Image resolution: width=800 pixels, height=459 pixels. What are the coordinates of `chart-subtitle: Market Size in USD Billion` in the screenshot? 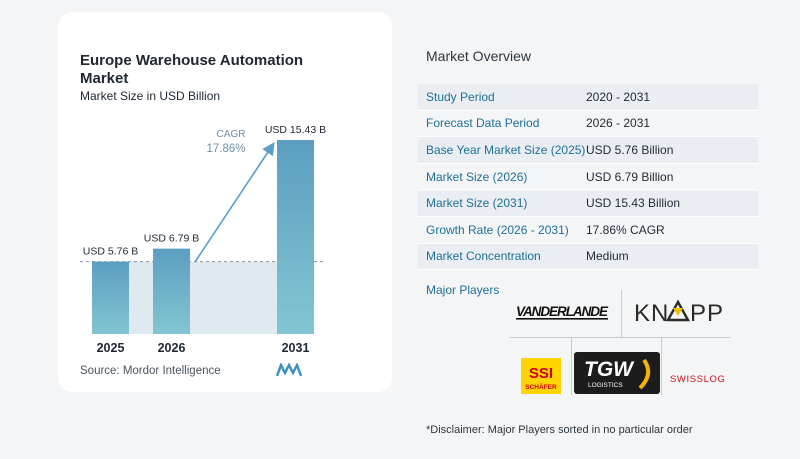 It's located at (150, 96).